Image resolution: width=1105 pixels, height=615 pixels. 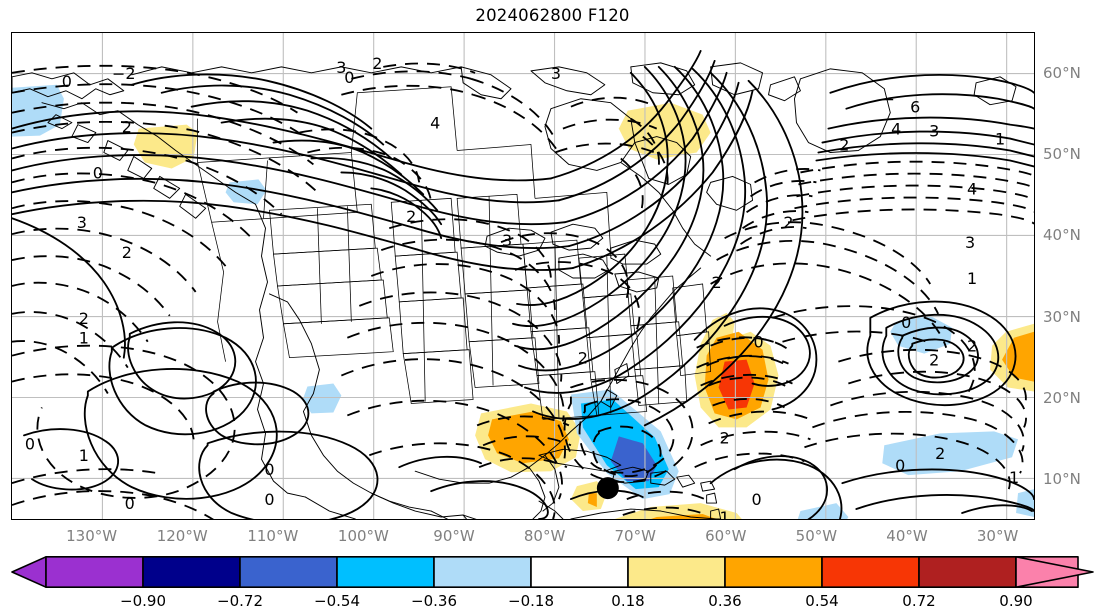 I want to click on lat-label-30n: 30°N, so click(x=1062, y=316).